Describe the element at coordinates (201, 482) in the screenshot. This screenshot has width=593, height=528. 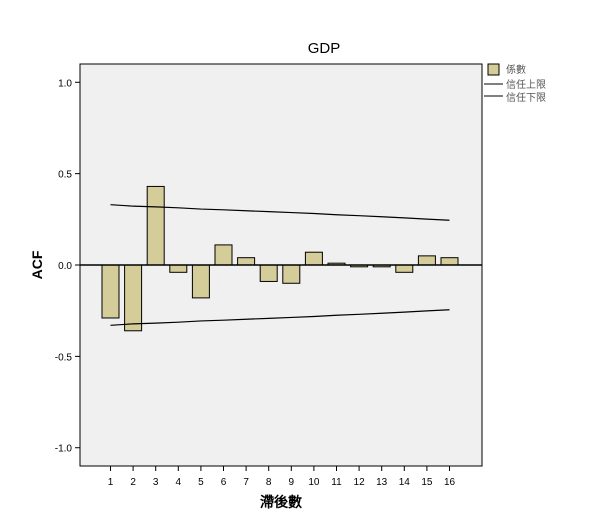
I see `x-tick-label: 5` at that location.